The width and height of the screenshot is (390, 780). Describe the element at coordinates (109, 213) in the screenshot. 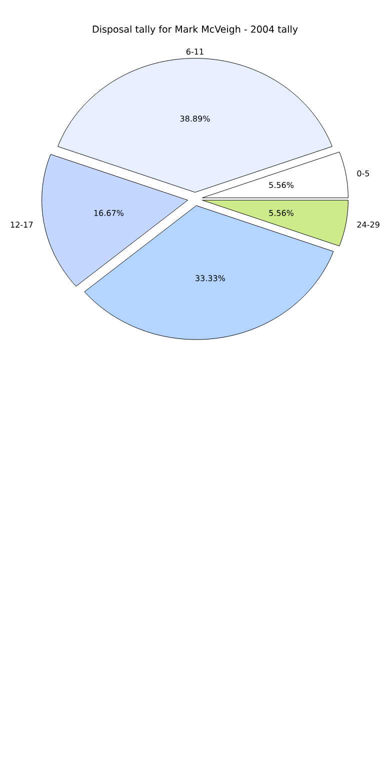

I see `data-label: 16.67%` at that location.